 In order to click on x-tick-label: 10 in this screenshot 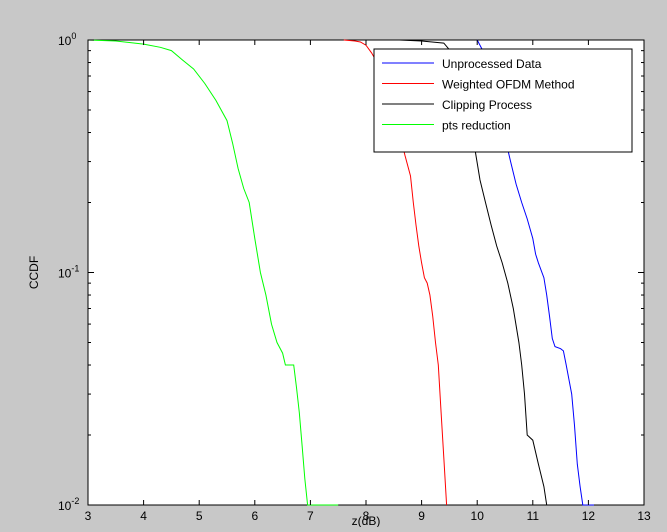, I will do `click(478, 516)`.